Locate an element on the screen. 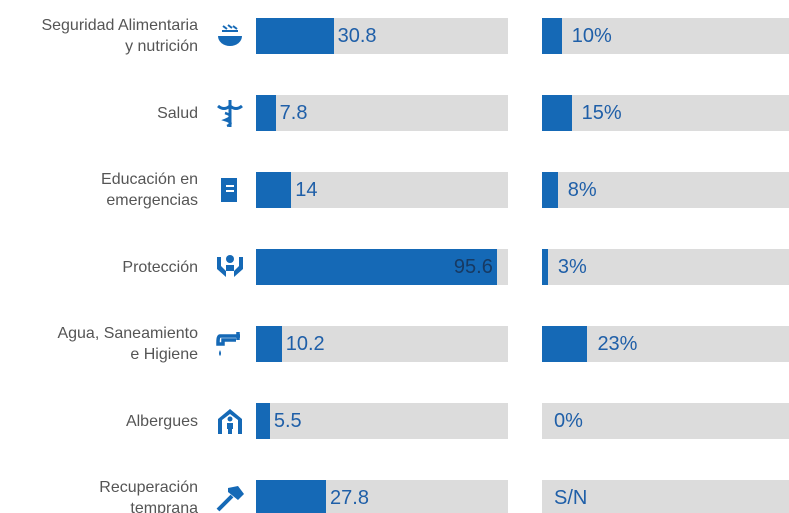  icon-health is located at coordinates (230, 114).